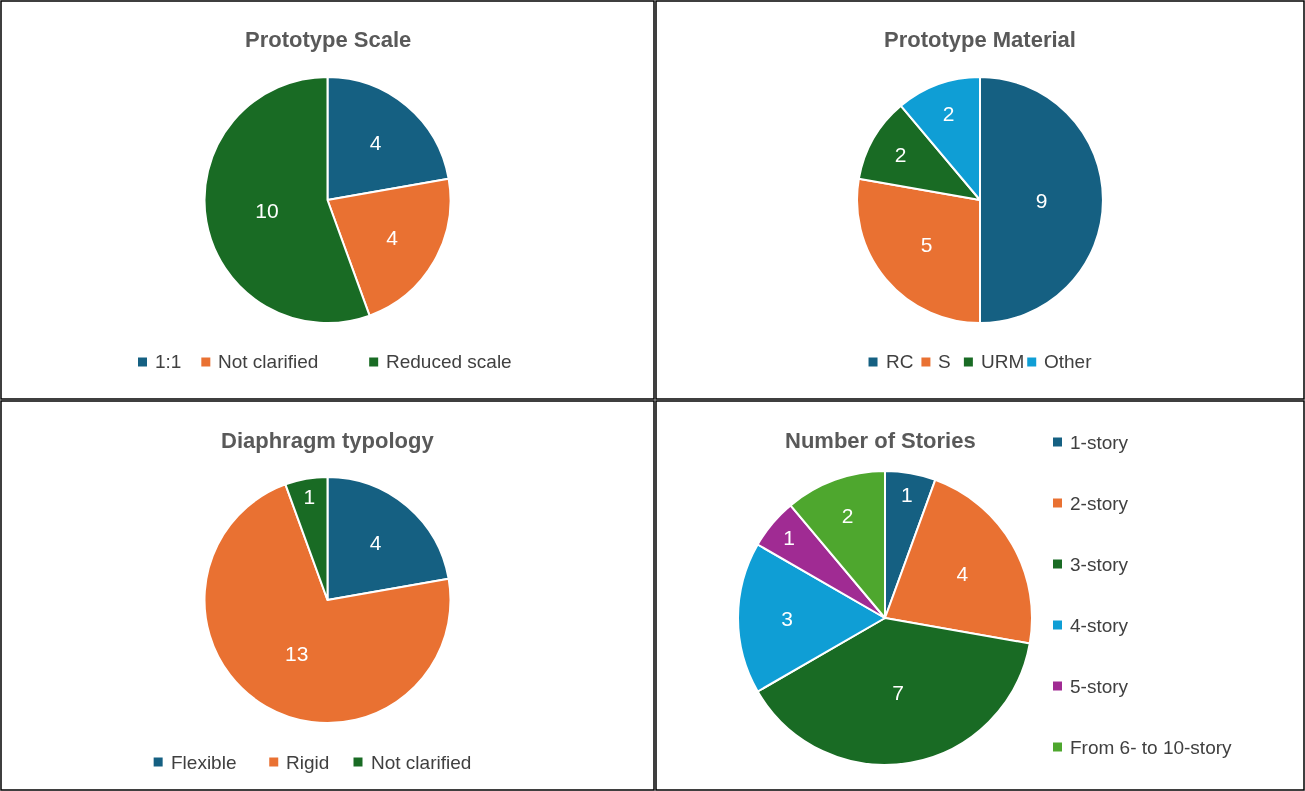 The image size is (1305, 791). What do you see at coordinates (1099, 503) in the screenshot?
I see `legend-label: 2-story` at bounding box center [1099, 503].